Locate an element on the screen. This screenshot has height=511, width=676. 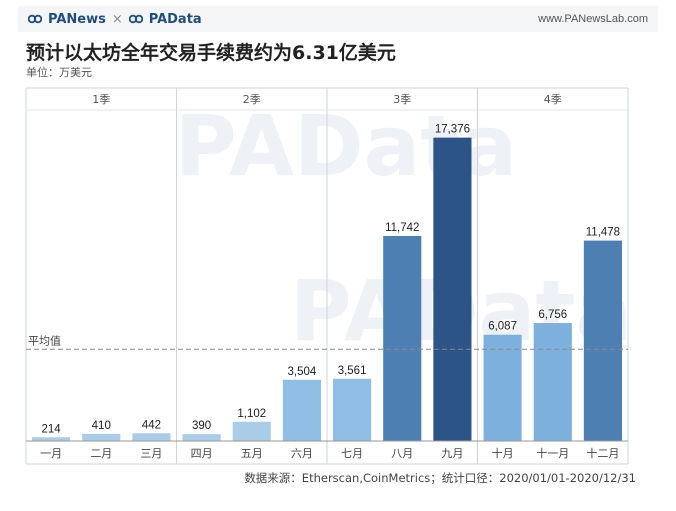
brand-padata: PAData is located at coordinates (175, 19).